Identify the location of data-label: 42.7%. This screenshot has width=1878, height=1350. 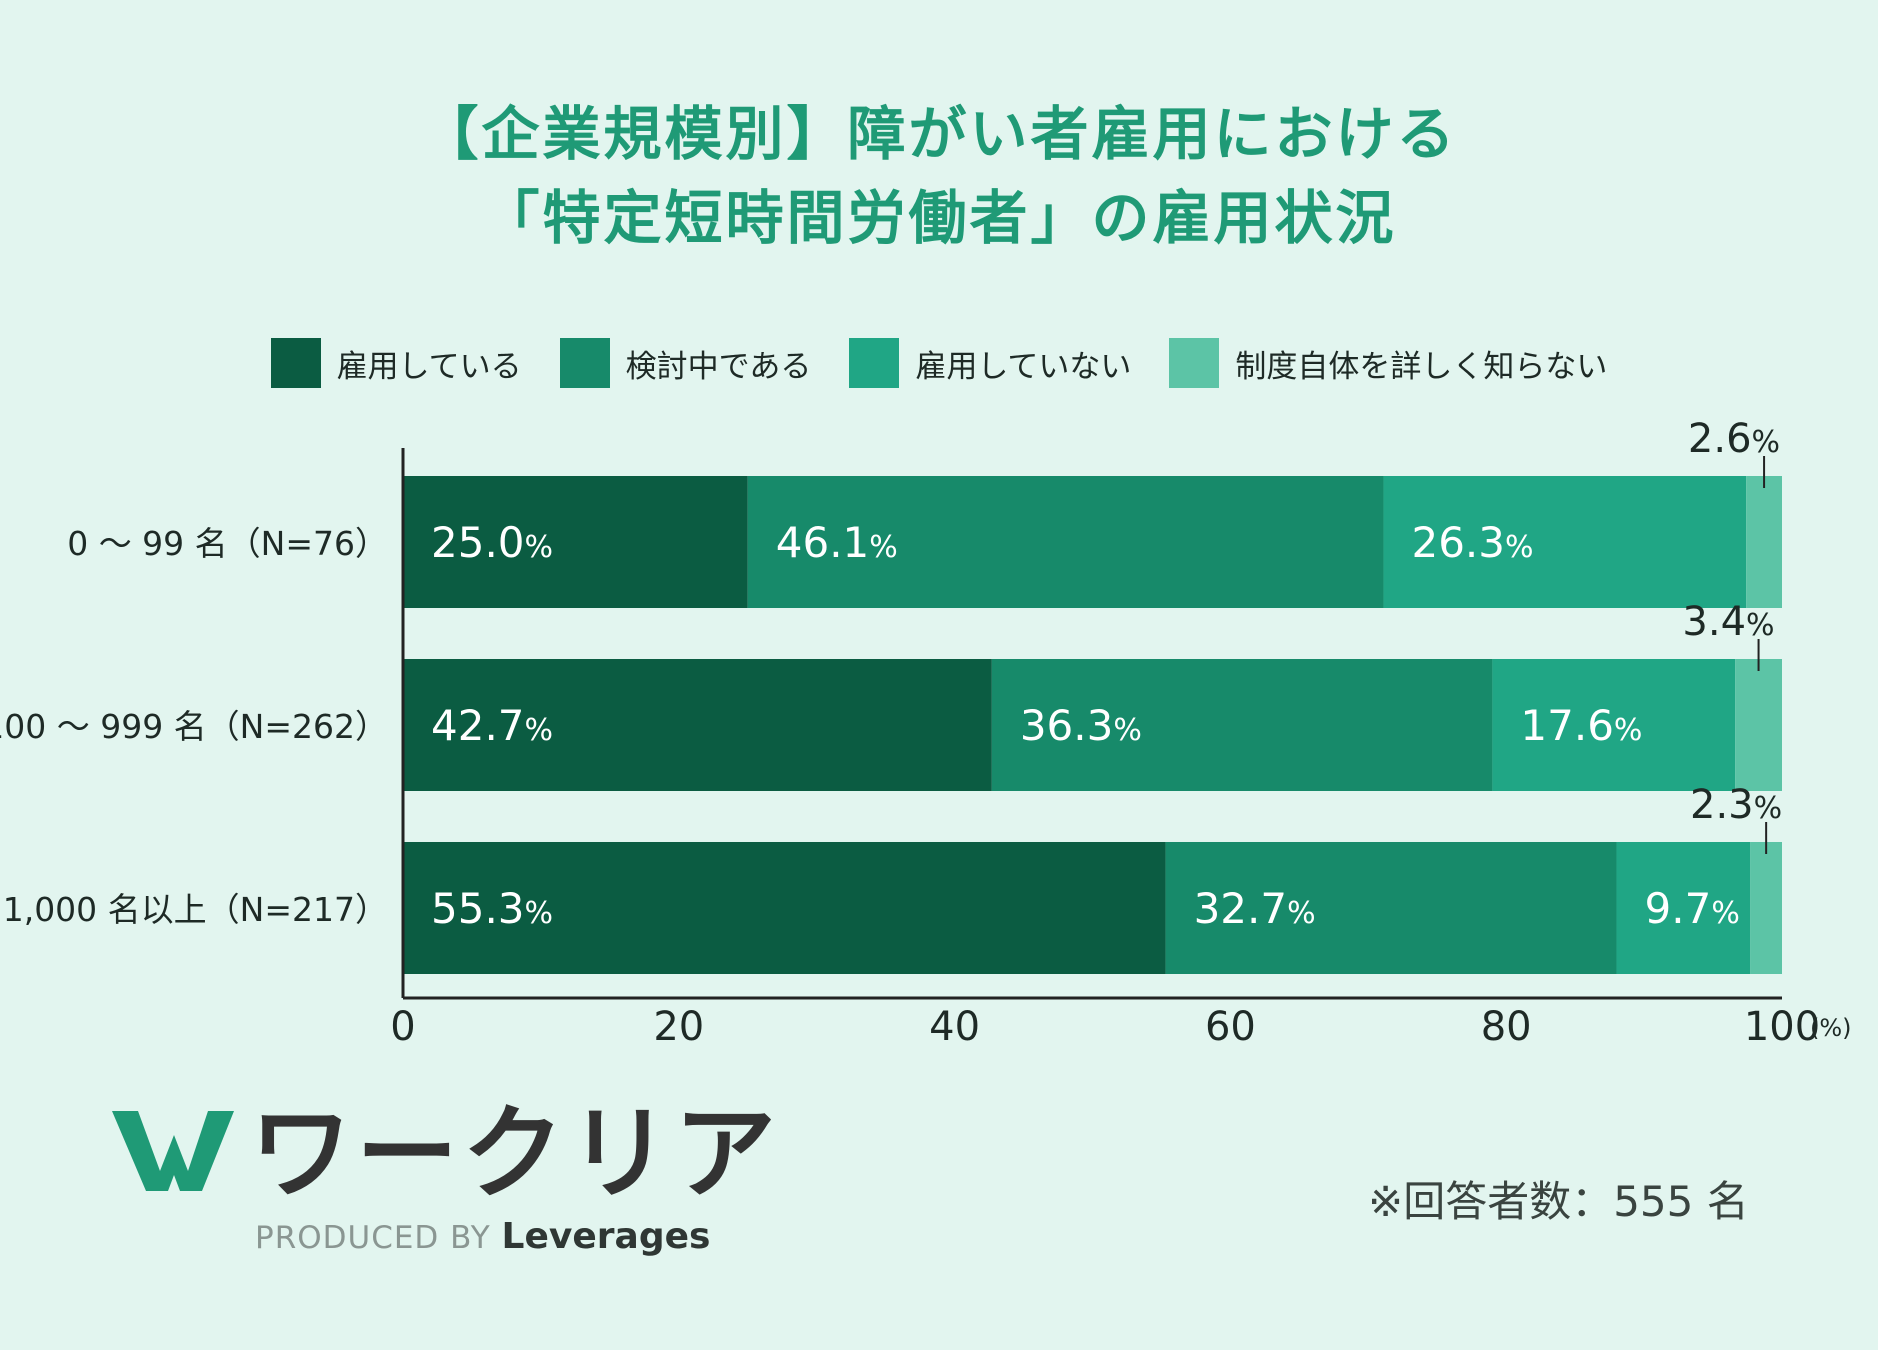
(492, 725).